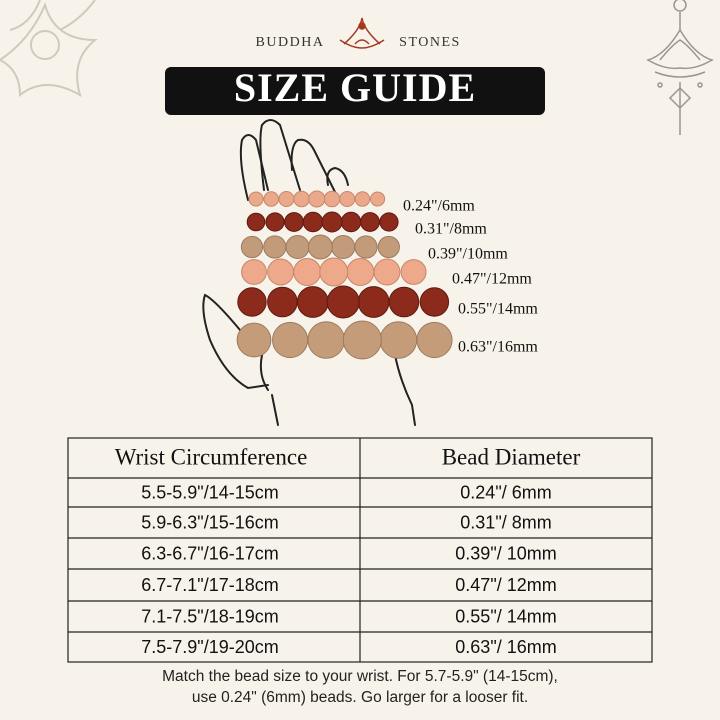  I want to click on table-cell: 0.39"/ 10mm, so click(505, 553).